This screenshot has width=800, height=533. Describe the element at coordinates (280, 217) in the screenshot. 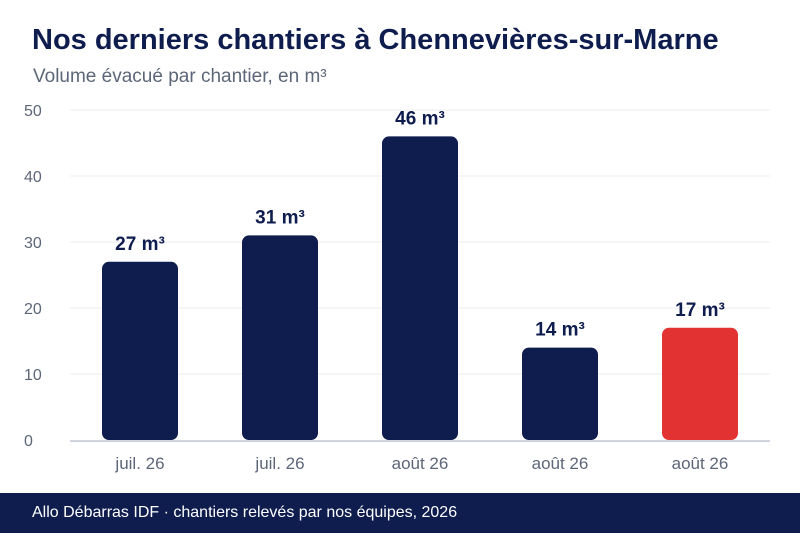

I see `data-label: 31 m³` at that location.